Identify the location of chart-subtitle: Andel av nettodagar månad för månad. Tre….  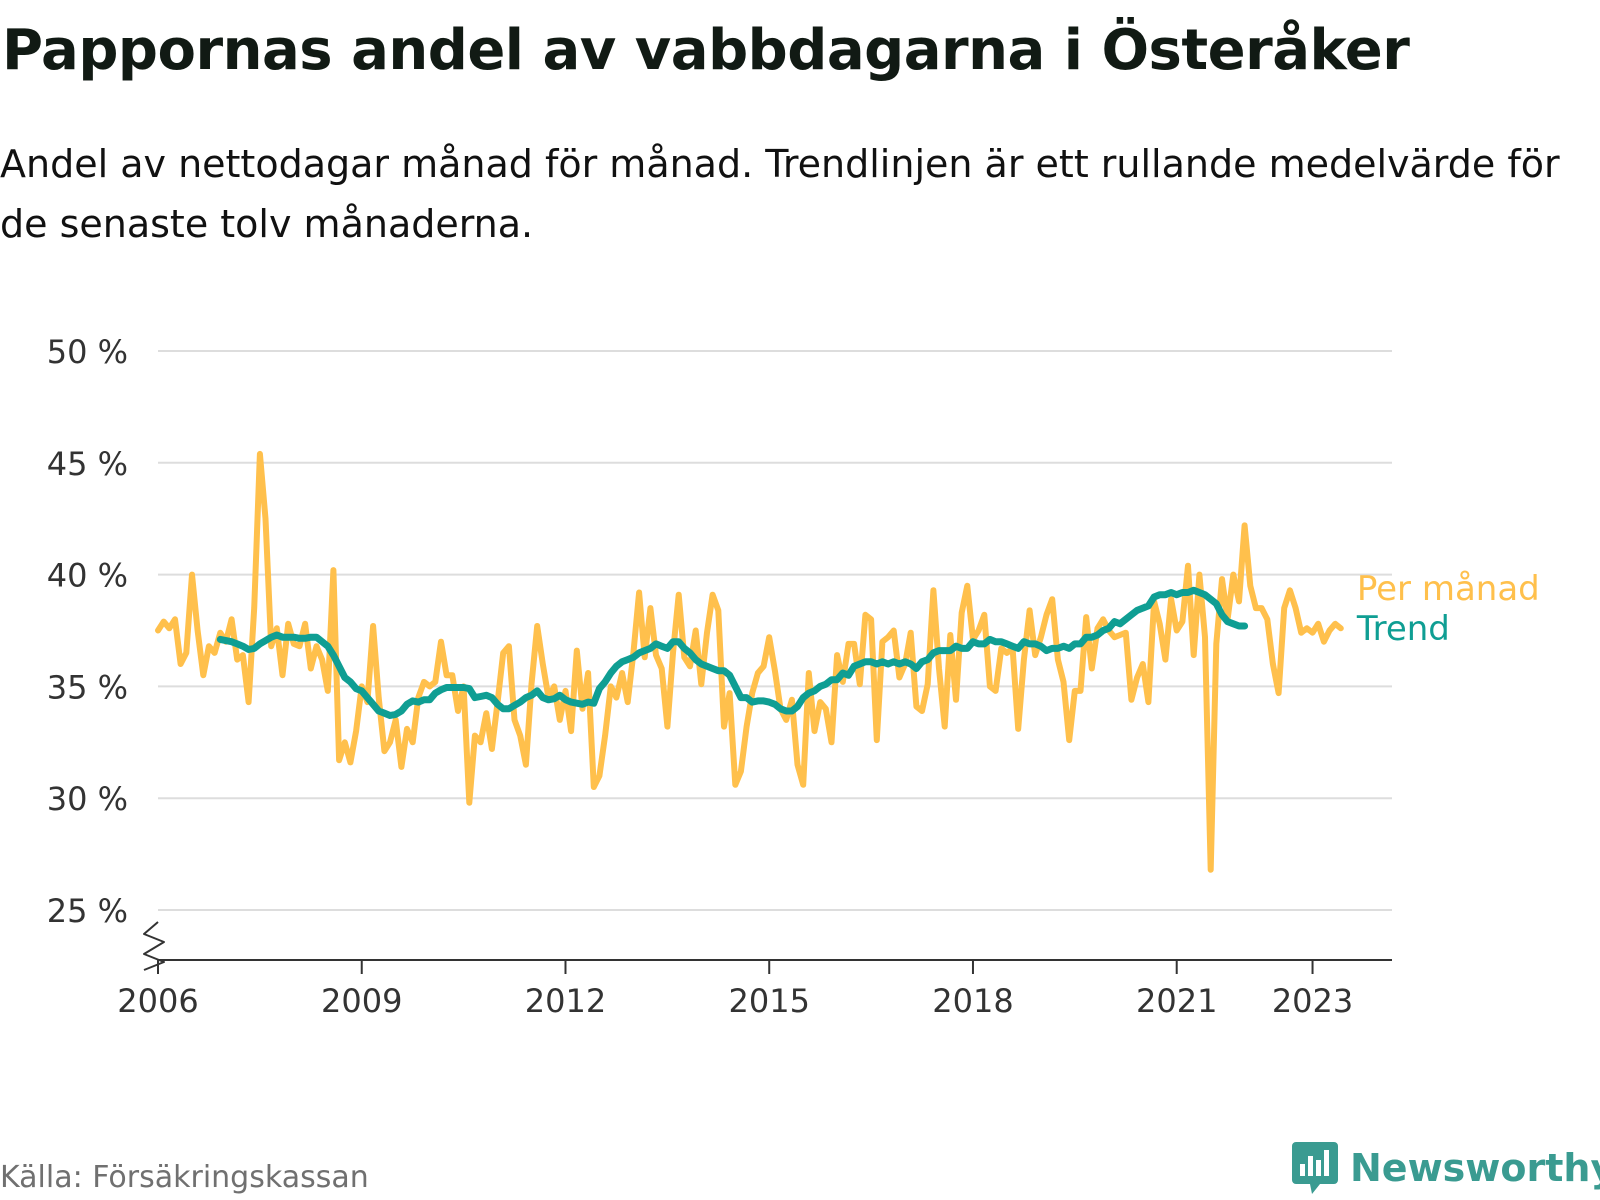
(780, 194).